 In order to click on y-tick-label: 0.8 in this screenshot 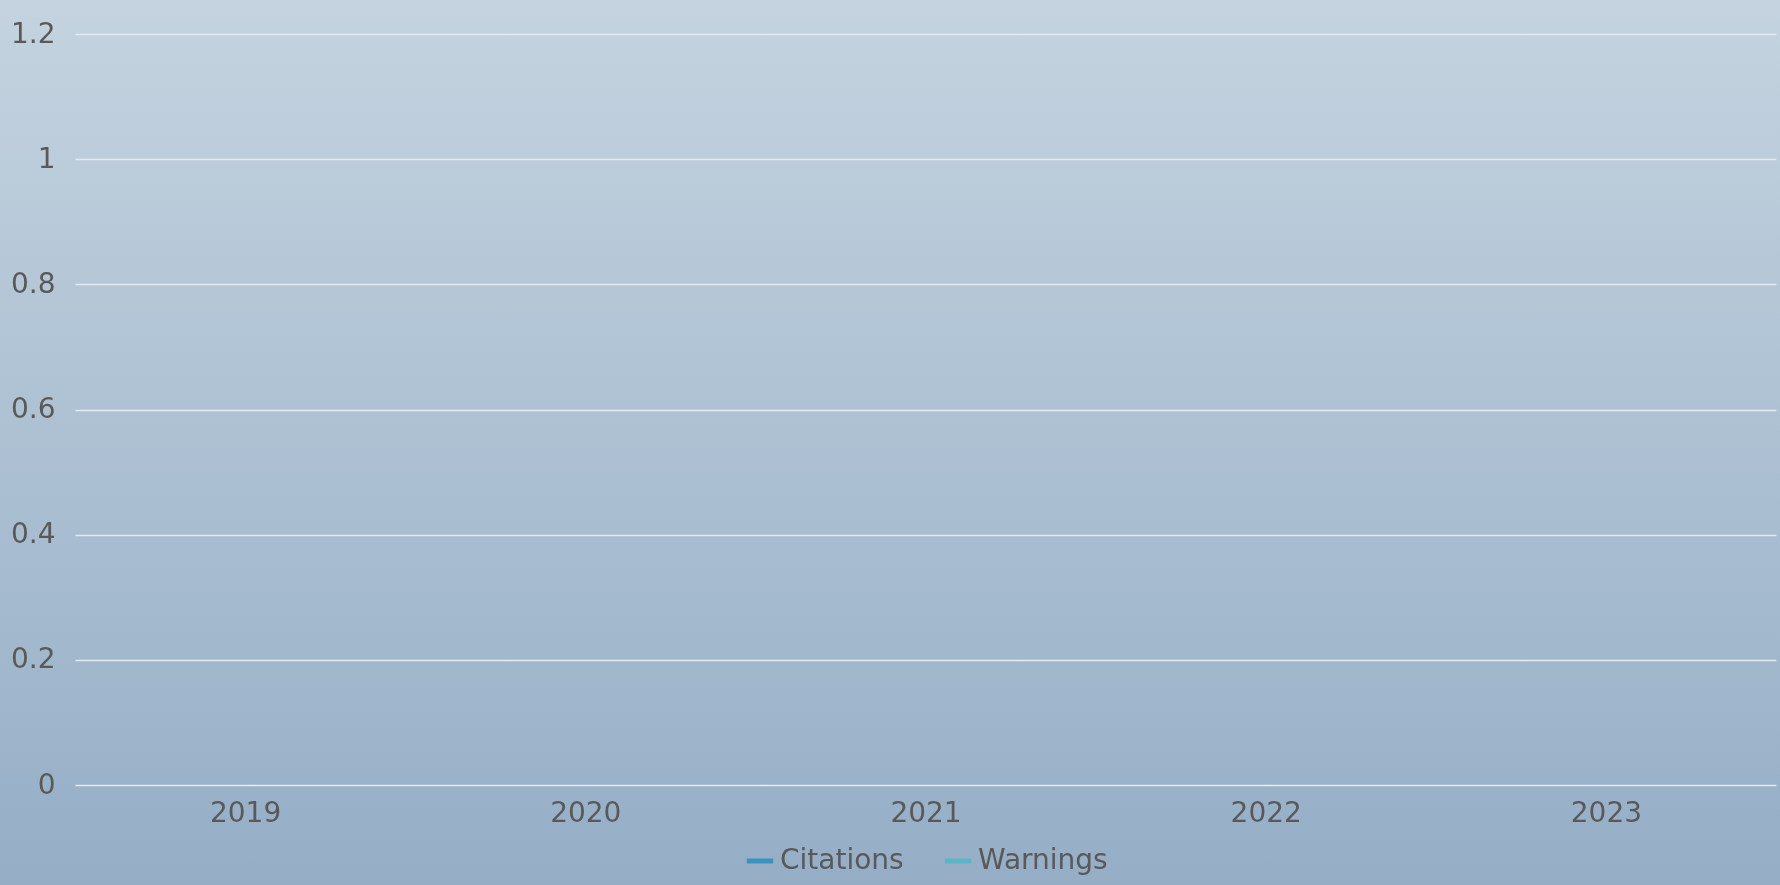, I will do `click(33, 283)`.